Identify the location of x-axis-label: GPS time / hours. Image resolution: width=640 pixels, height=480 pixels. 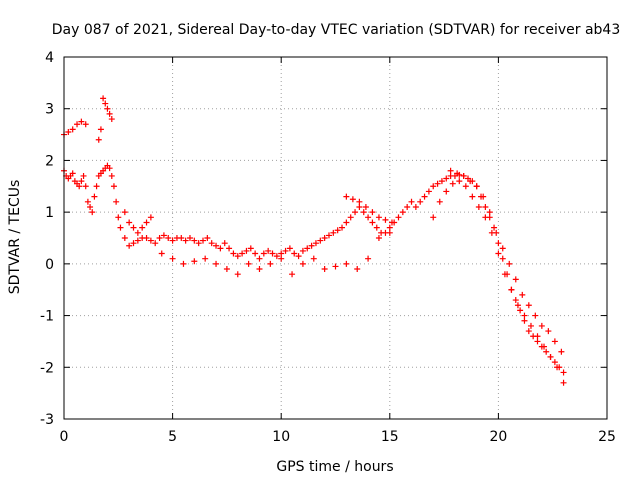
(334, 467).